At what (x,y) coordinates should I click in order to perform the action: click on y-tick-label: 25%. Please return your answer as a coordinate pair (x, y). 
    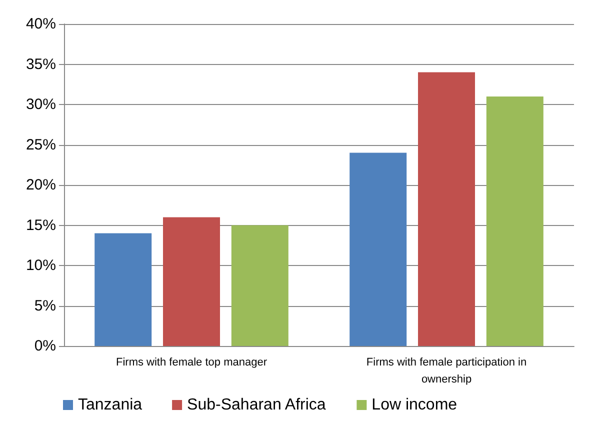
    Looking at the image, I should click on (41, 145).